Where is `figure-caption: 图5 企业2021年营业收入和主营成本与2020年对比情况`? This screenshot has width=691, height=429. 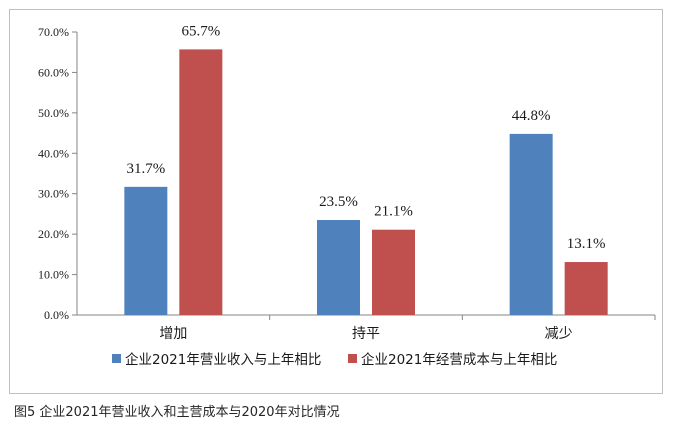 figure-caption: 图5 企业2021年营业收入和主营成本与2020年对比情况 is located at coordinates (177, 412).